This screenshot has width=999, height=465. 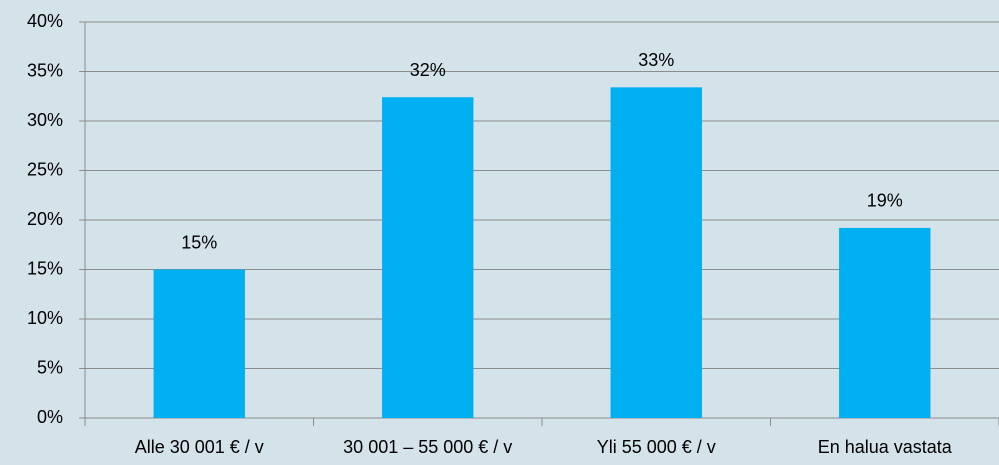 I want to click on y-tick-label: 20%, so click(x=45, y=219).